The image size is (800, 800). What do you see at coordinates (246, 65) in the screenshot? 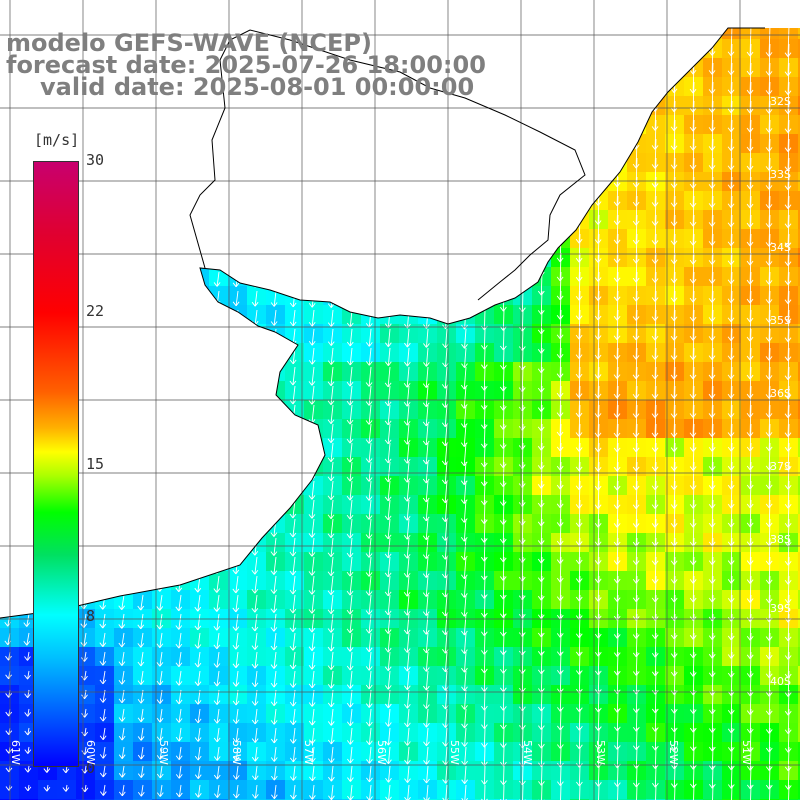
I see `forecast-date: forecast date: 2025-07-26 18:00:00` at bounding box center [246, 65].